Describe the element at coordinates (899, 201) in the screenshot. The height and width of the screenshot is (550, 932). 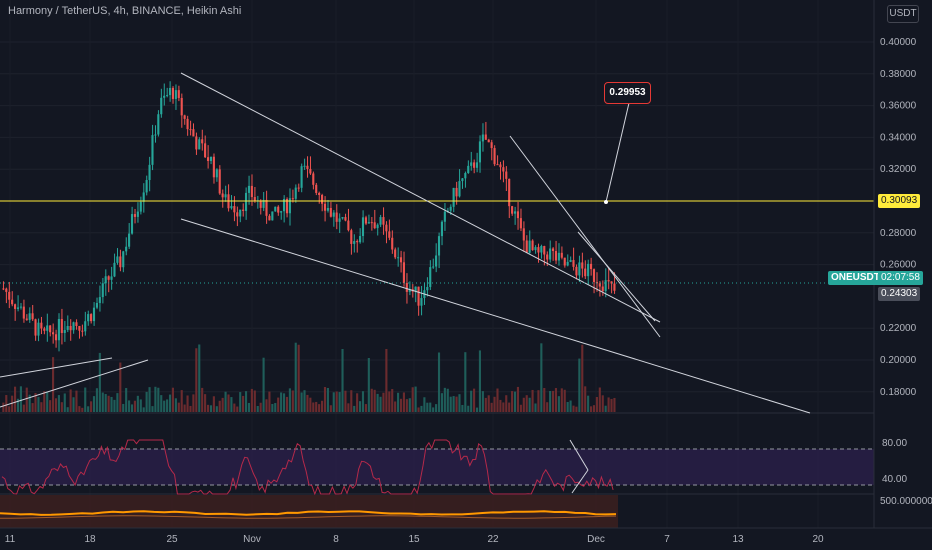
I see `horizontal-line-price-tag: 0.30093` at that location.